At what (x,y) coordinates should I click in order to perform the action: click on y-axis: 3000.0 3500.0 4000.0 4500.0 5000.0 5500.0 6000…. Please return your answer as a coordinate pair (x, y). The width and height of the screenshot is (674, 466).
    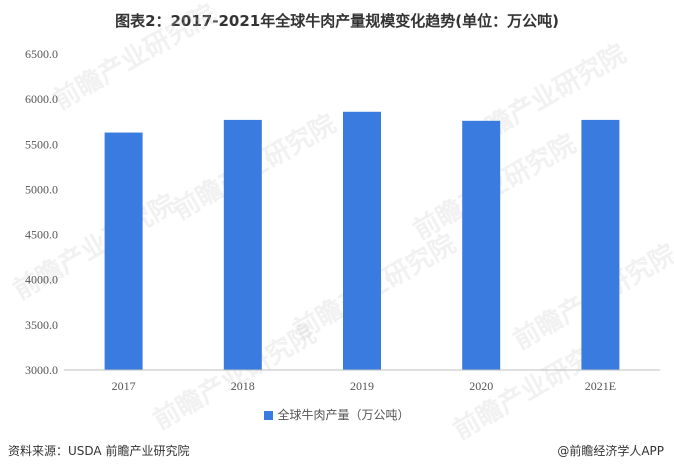
    Looking at the image, I should click on (41, 212).